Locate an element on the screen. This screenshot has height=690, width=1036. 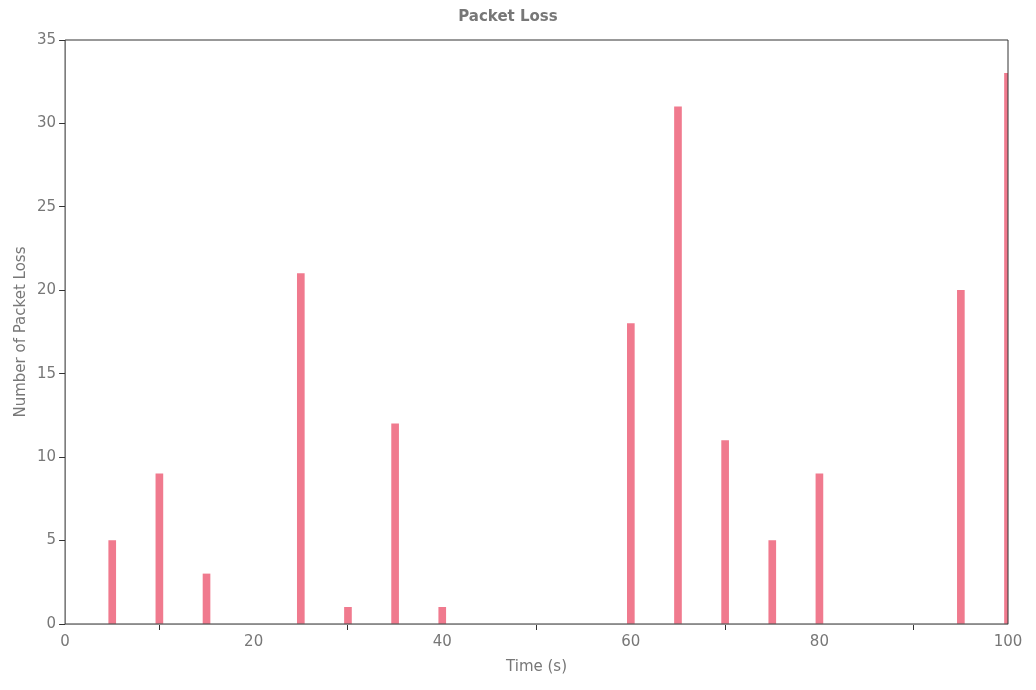
chart-title: Packet Loss is located at coordinates (508, 15).